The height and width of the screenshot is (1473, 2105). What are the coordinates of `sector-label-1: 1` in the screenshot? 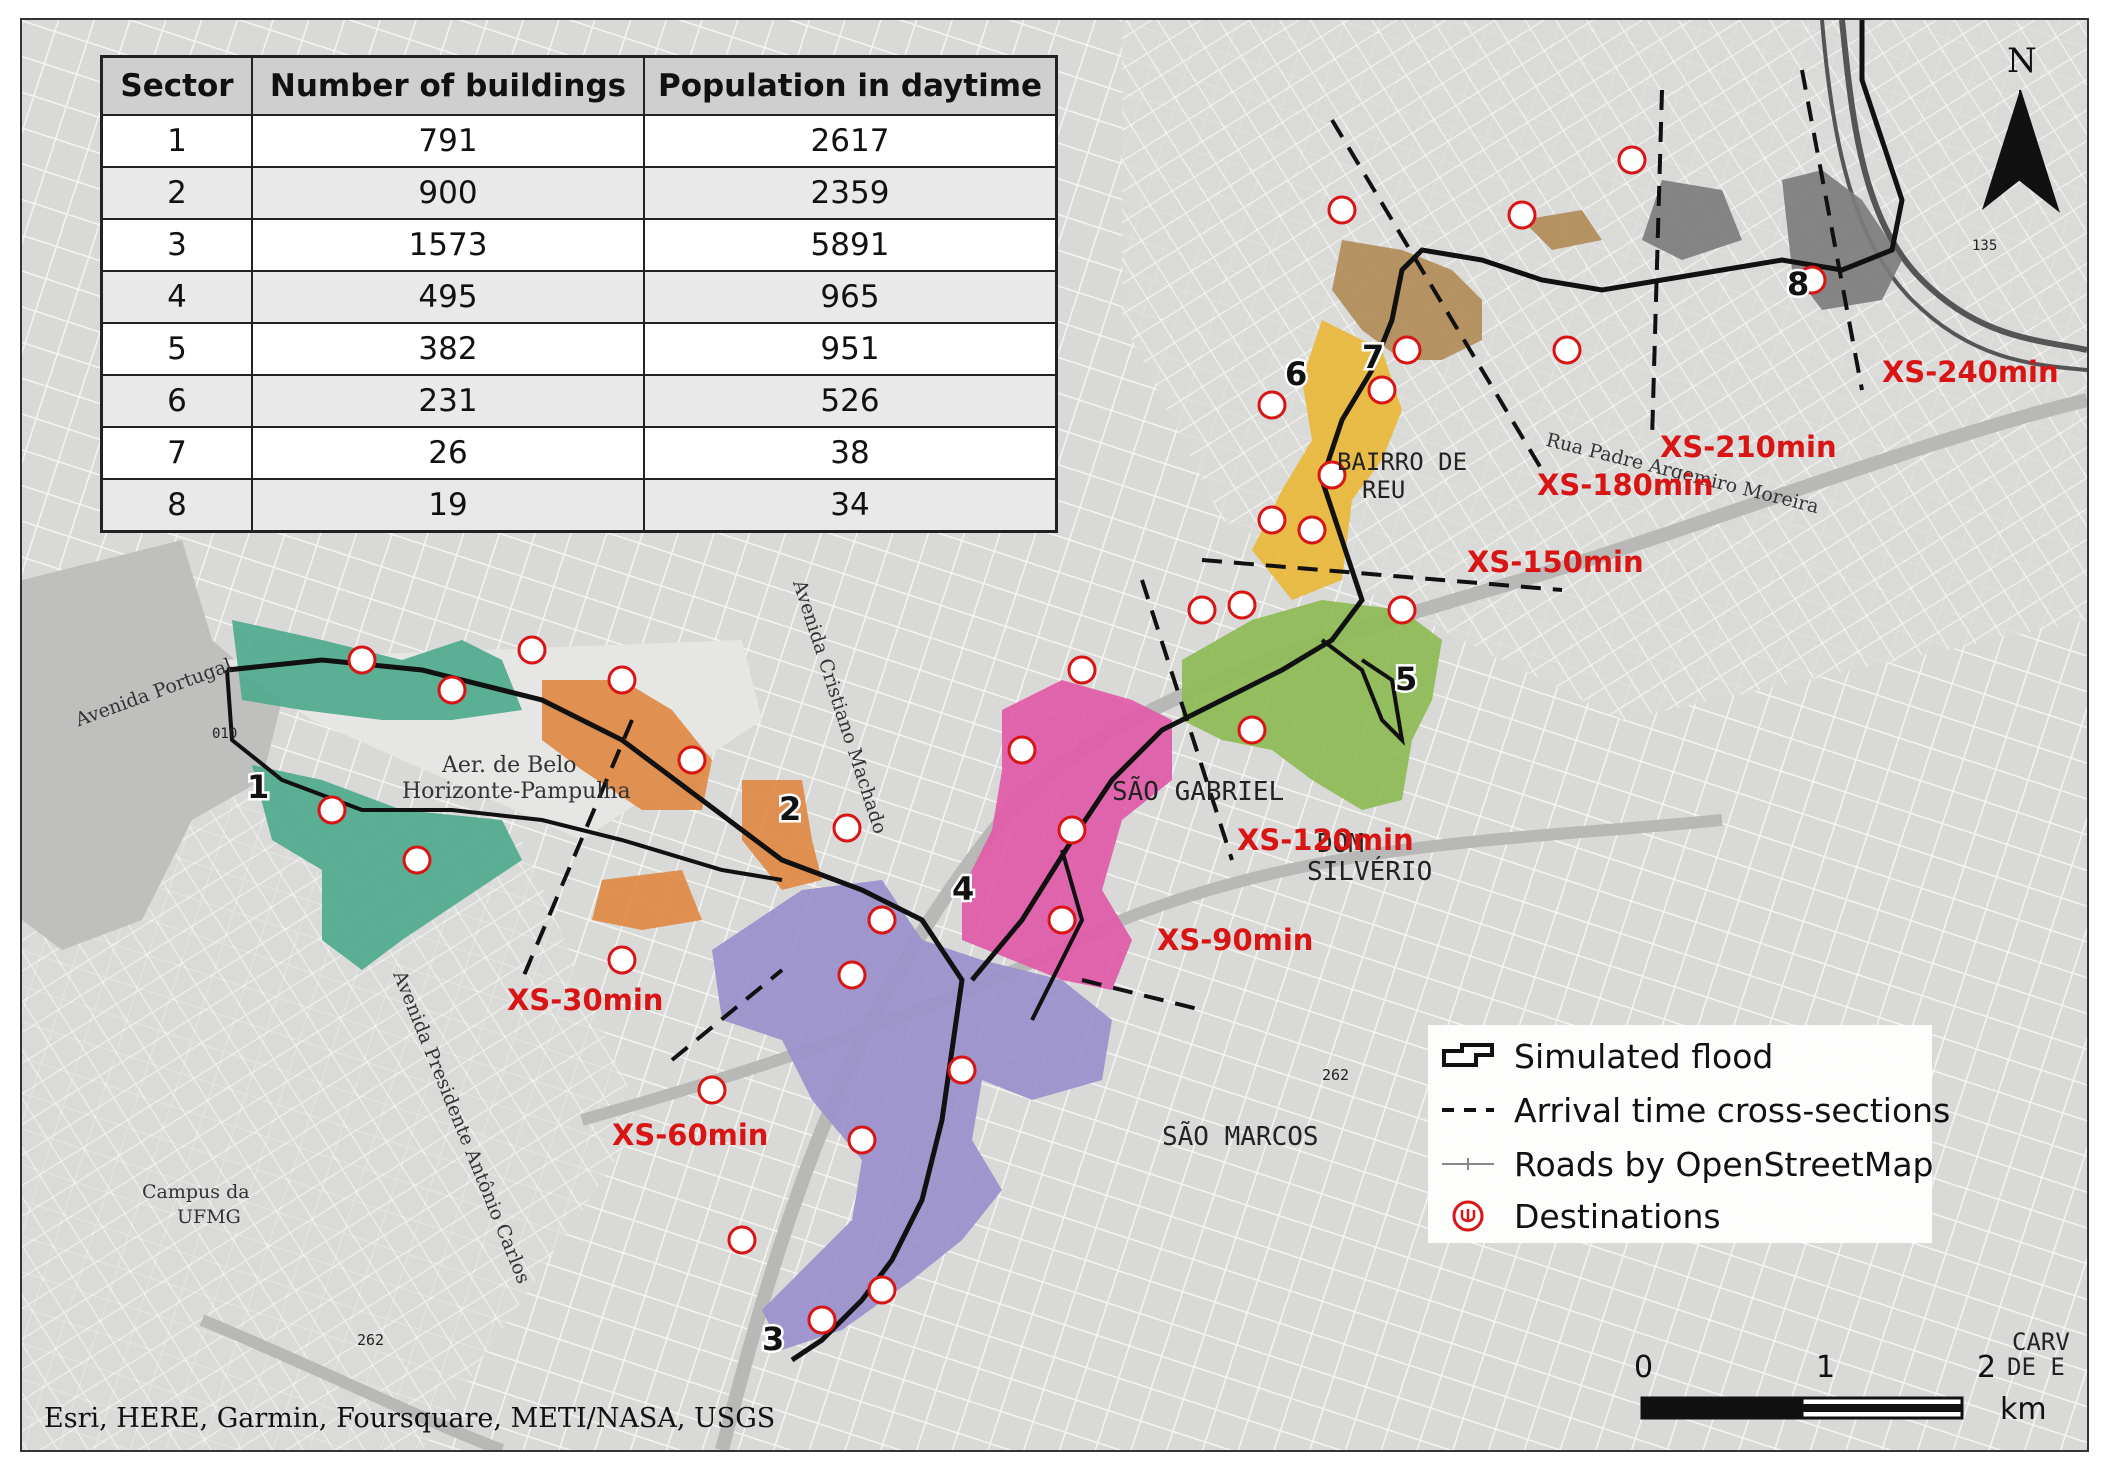 It's located at (258, 787).